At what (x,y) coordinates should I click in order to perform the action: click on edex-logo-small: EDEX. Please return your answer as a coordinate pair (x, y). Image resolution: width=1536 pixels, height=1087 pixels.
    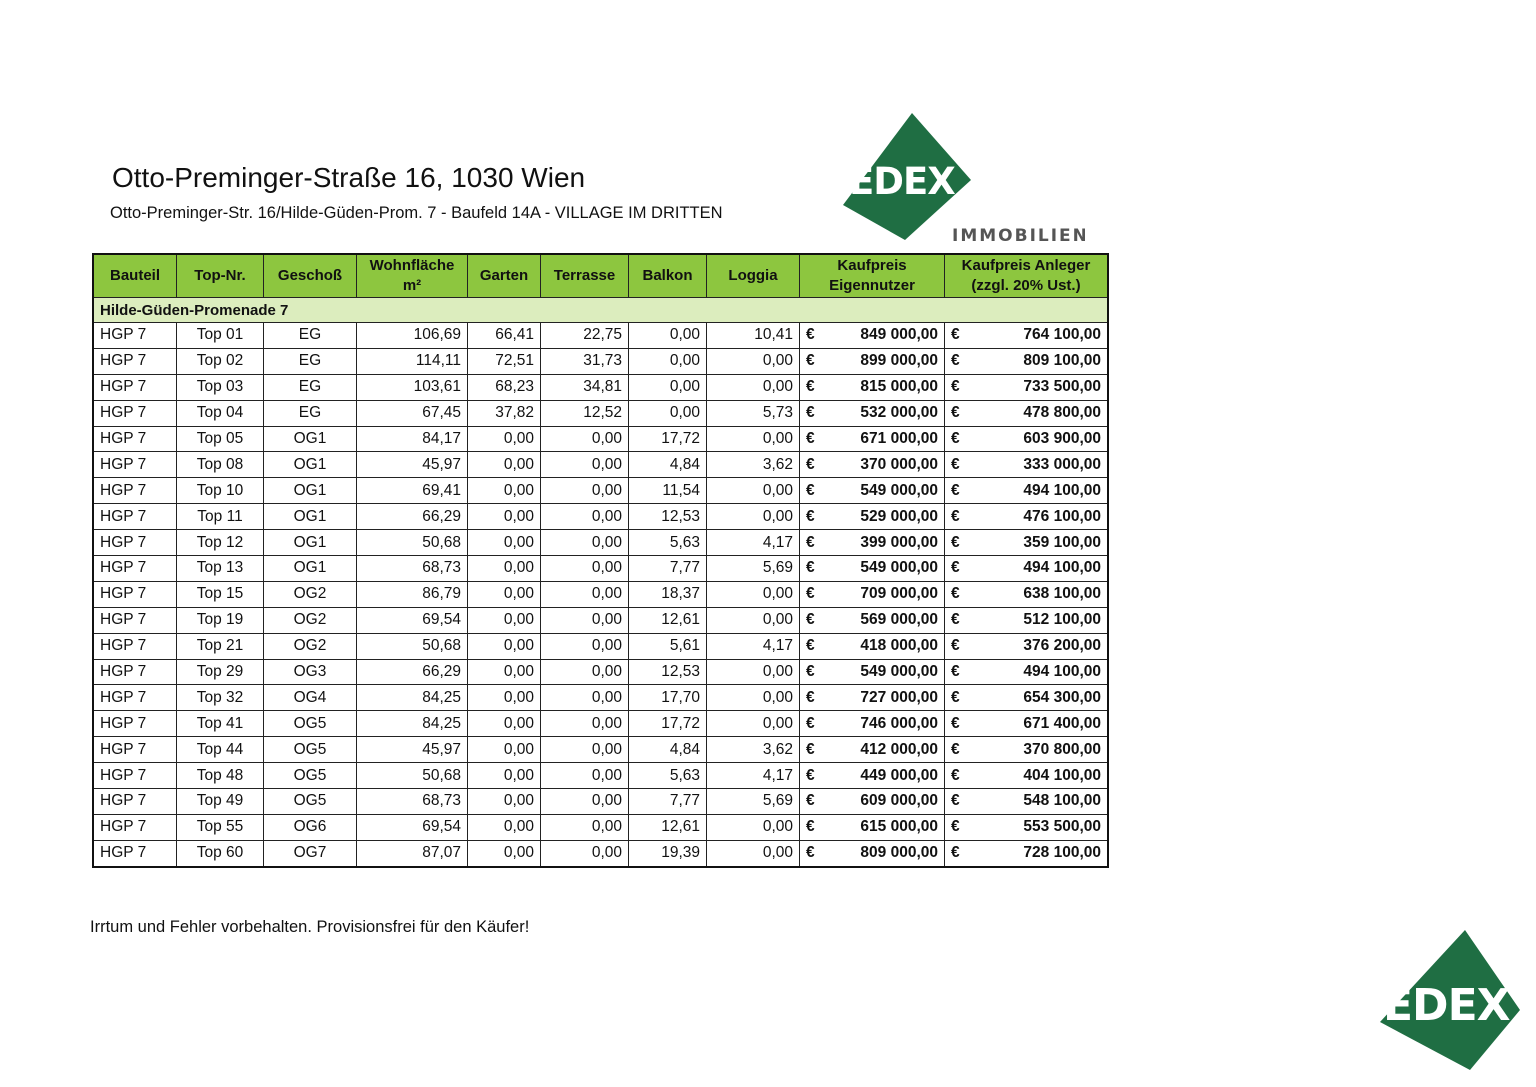
    Looking at the image, I should click on (1450, 1000).